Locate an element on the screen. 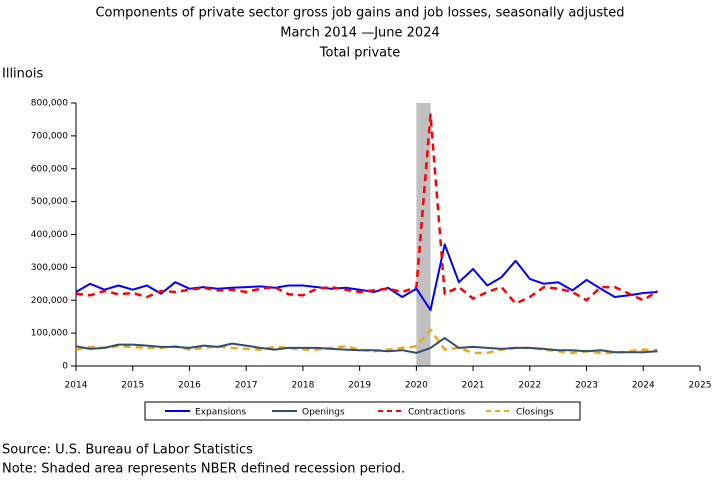 Image resolution: width=720 pixels, height=484 pixels. legend-label: Expansions is located at coordinates (220, 413).